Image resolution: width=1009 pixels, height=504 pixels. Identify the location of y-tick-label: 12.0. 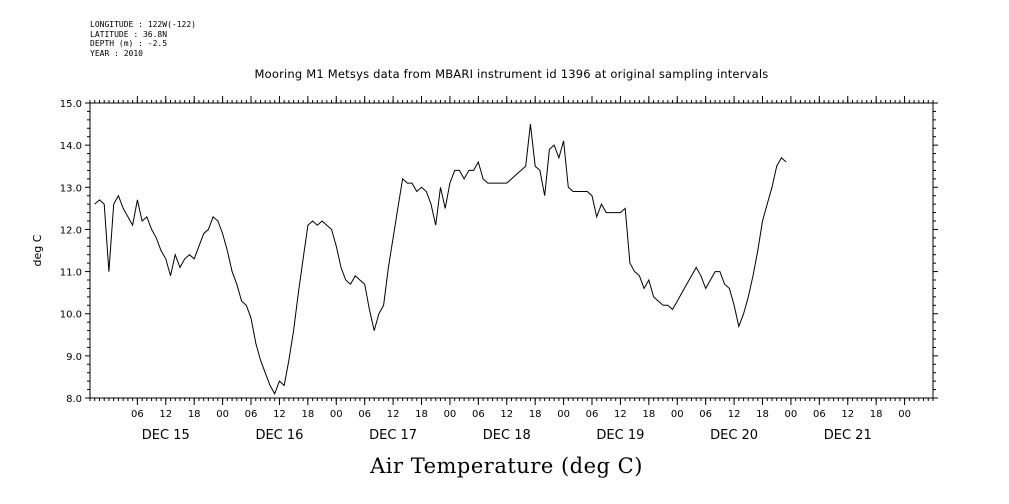
(71, 230).